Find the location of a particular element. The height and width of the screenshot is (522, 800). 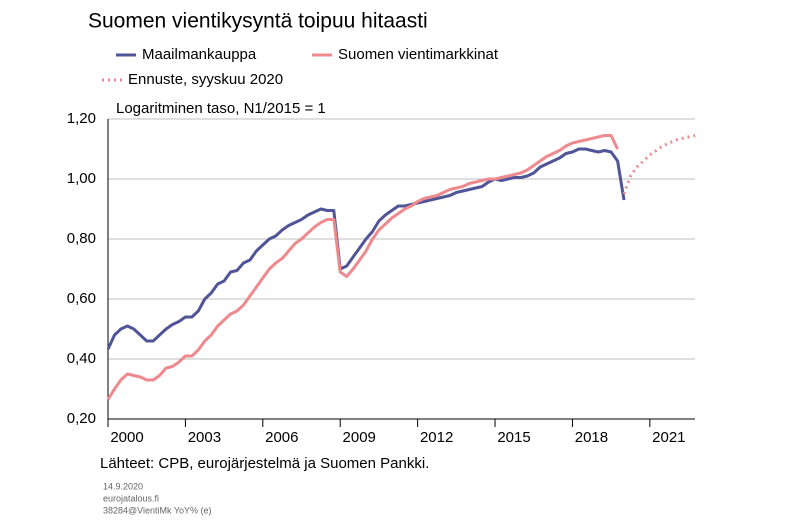

legend-label: Suomen vientimarkkinat is located at coordinates (418, 54).